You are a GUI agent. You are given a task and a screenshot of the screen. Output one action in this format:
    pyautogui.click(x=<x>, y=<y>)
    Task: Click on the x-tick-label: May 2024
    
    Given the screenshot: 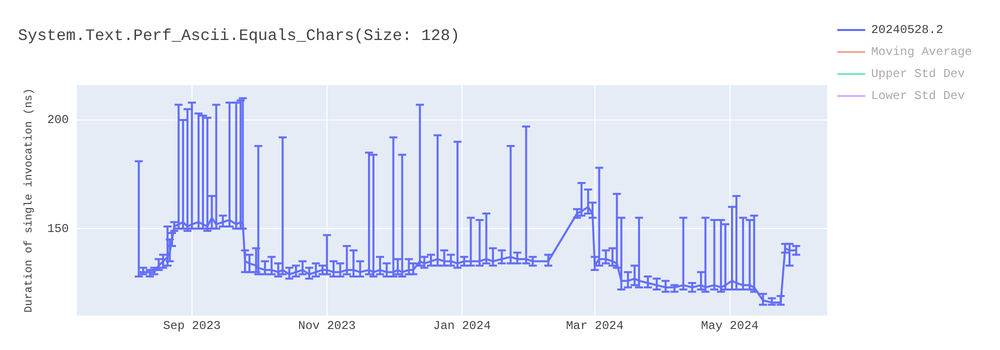 What is the action you would take?
    pyautogui.click(x=729, y=325)
    